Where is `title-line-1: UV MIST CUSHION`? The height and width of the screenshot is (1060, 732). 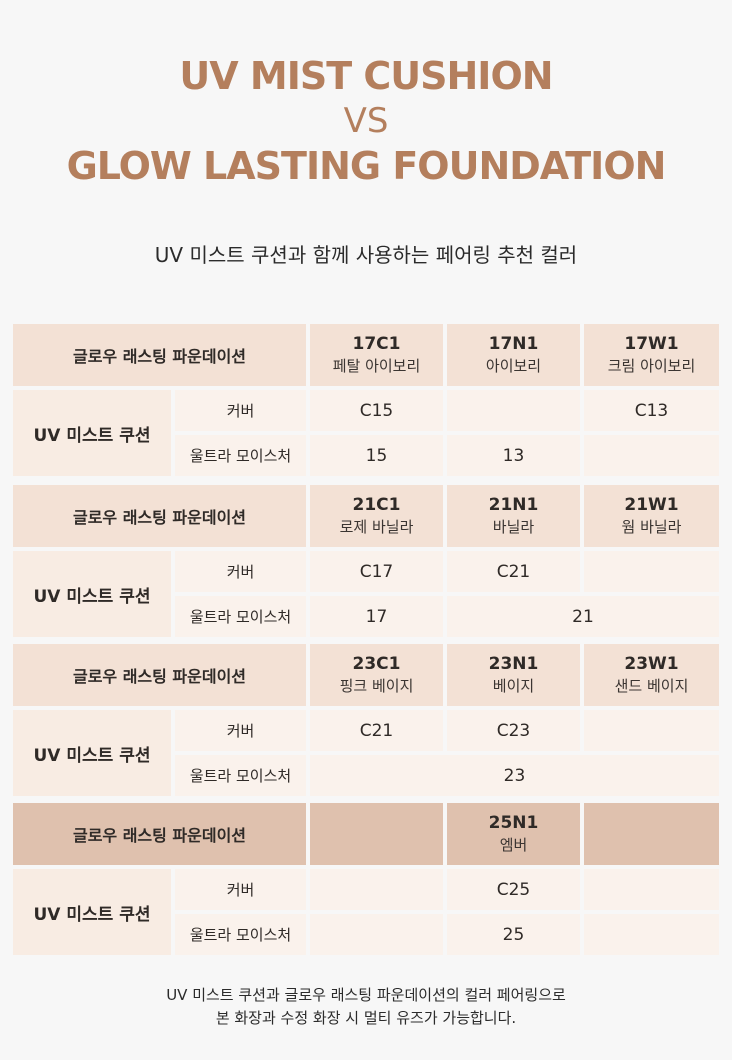
title-line-1: UV MIST CUSHION is located at coordinates (366, 76).